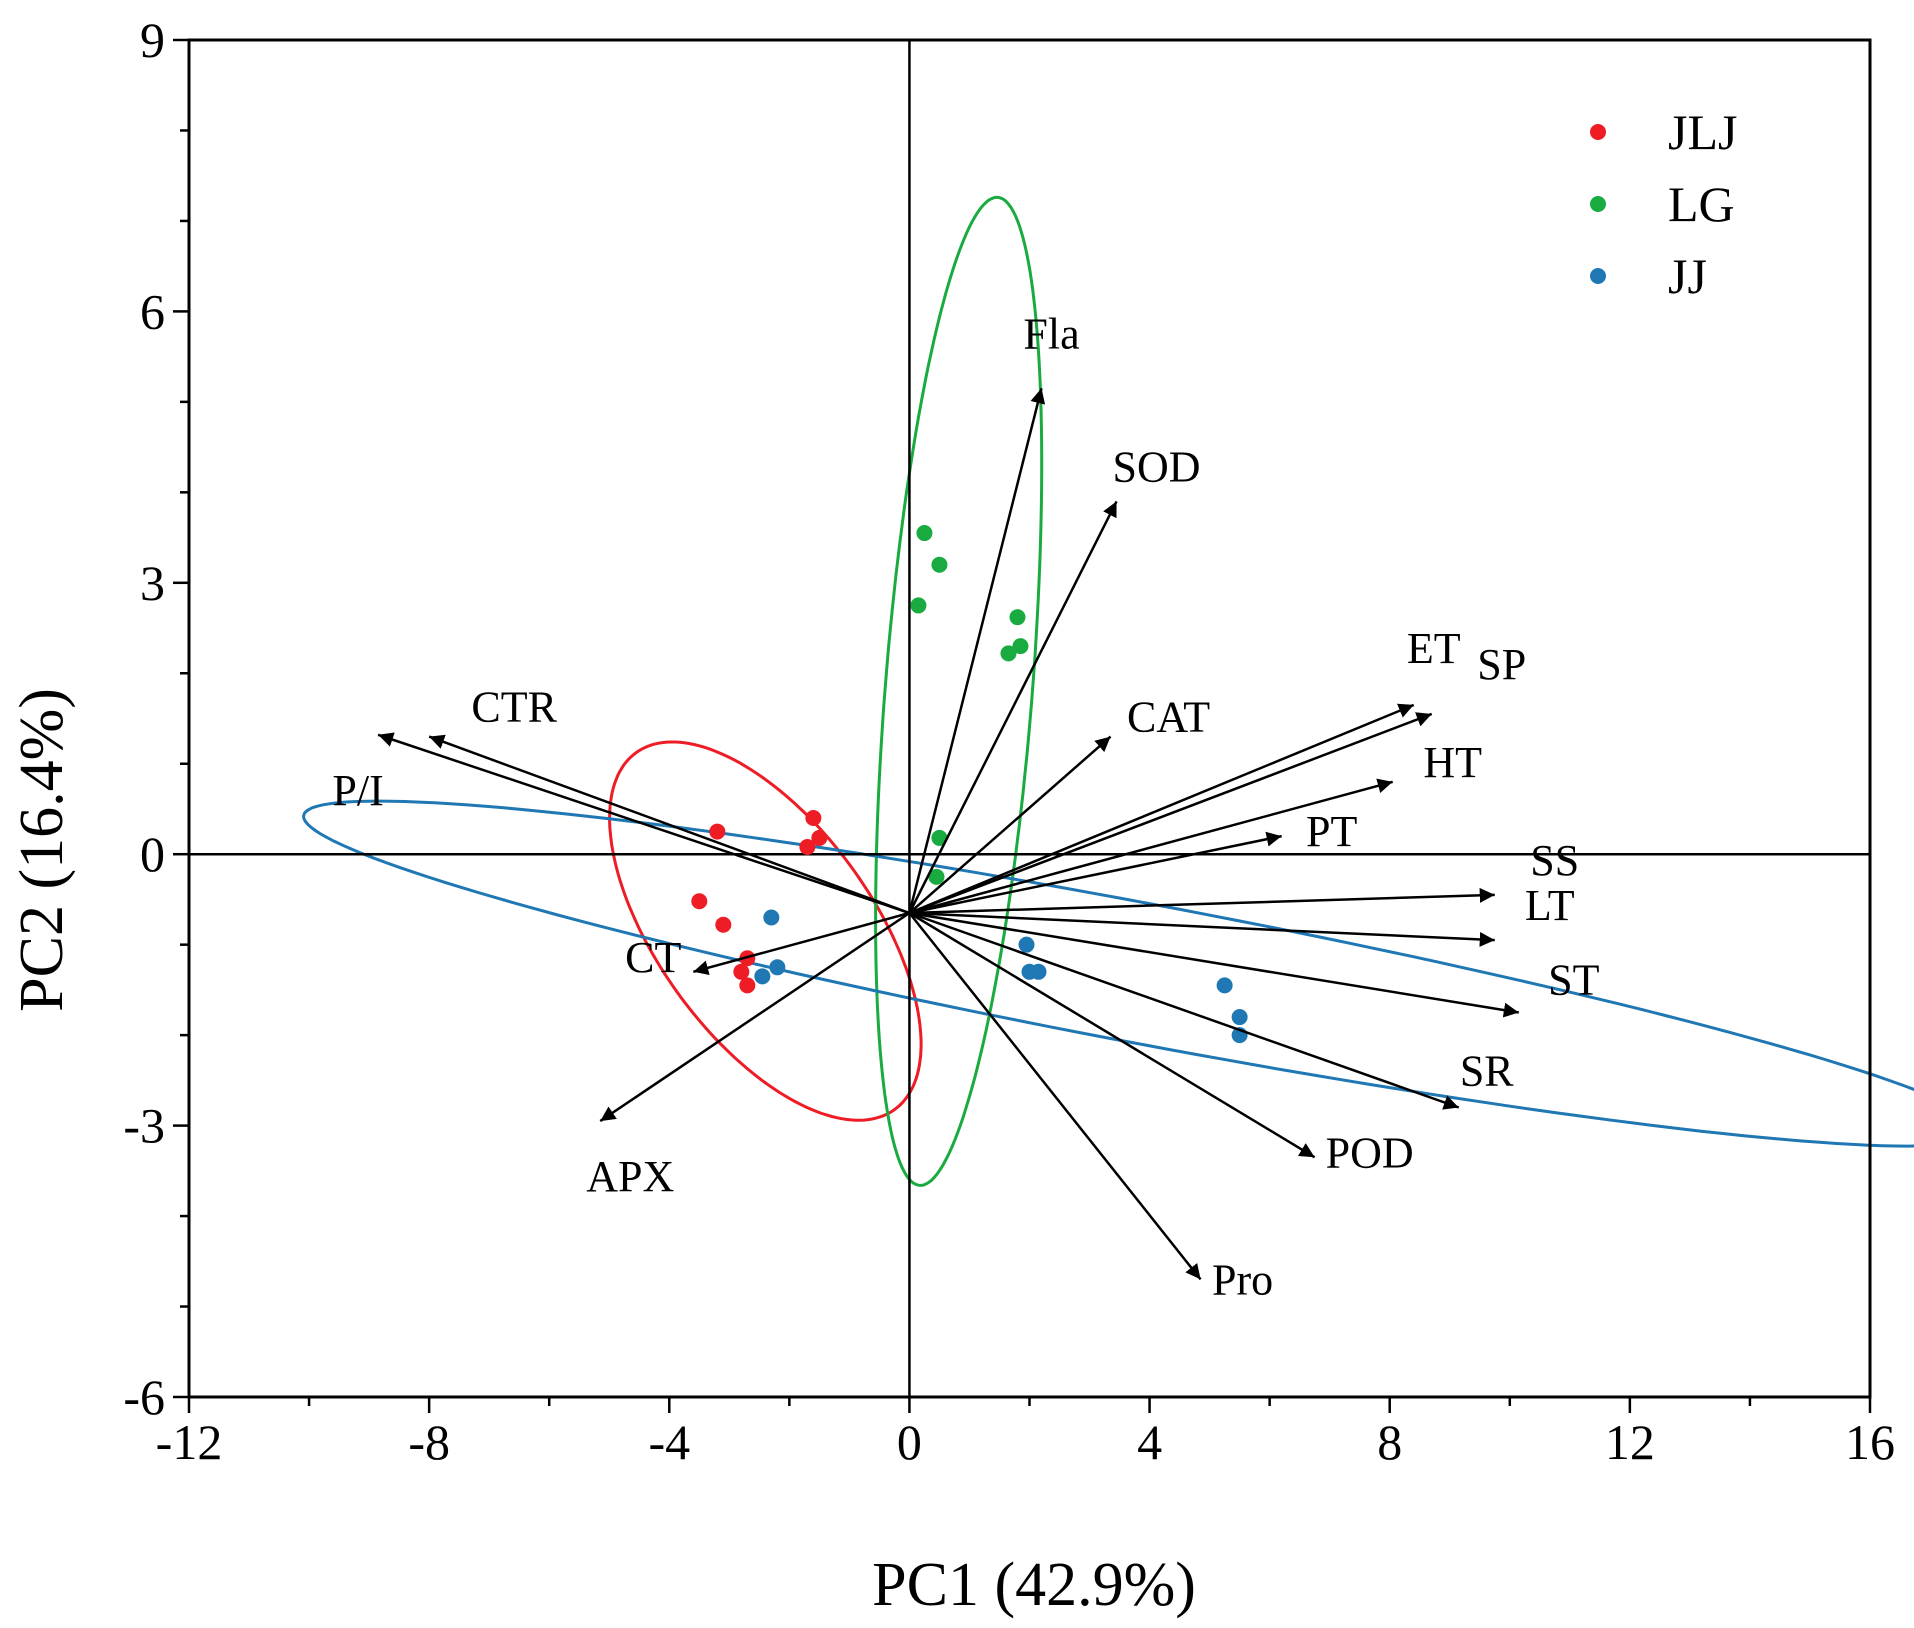 Image resolution: width=1914 pixels, height=1628 pixels. Describe the element at coordinates (1452, 762) in the screenshot. I see `loading-label: HT` at that location.